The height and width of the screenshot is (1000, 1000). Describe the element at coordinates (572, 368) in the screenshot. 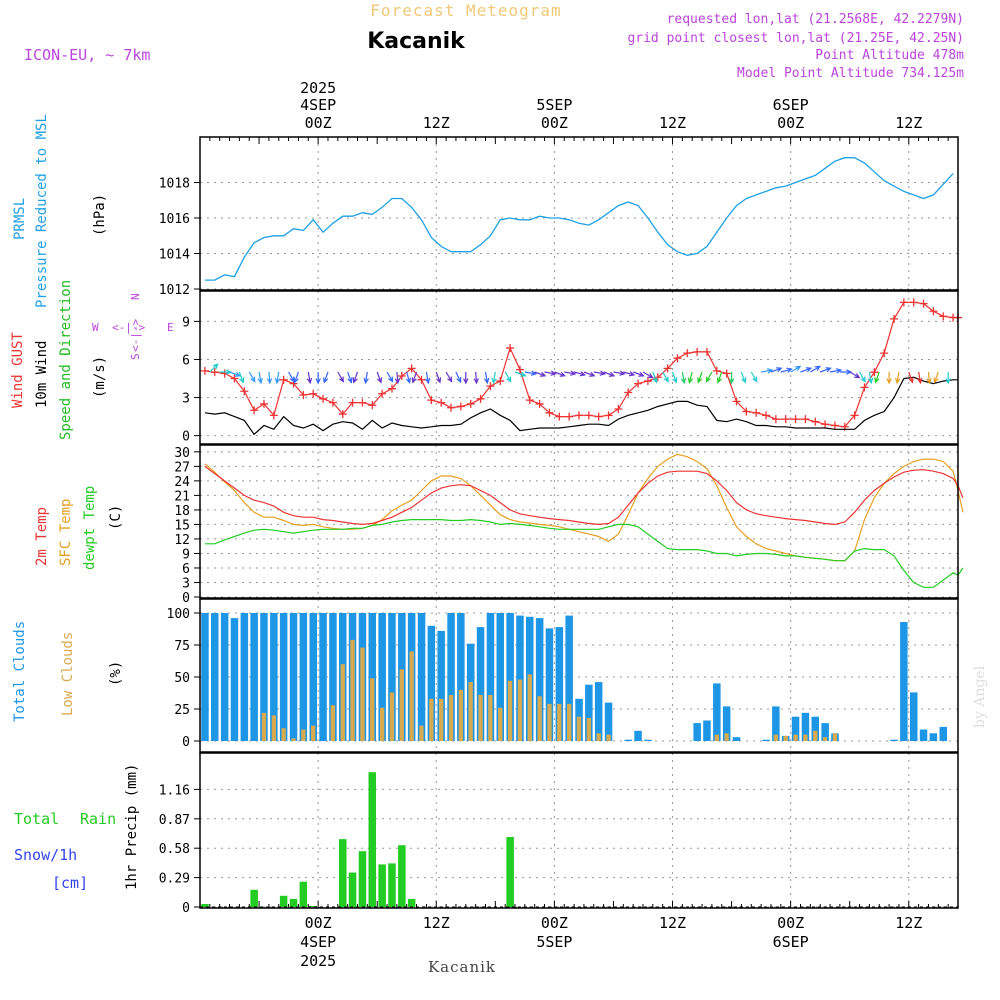

I see `panel-wind: 0 3 6 9` at that location.